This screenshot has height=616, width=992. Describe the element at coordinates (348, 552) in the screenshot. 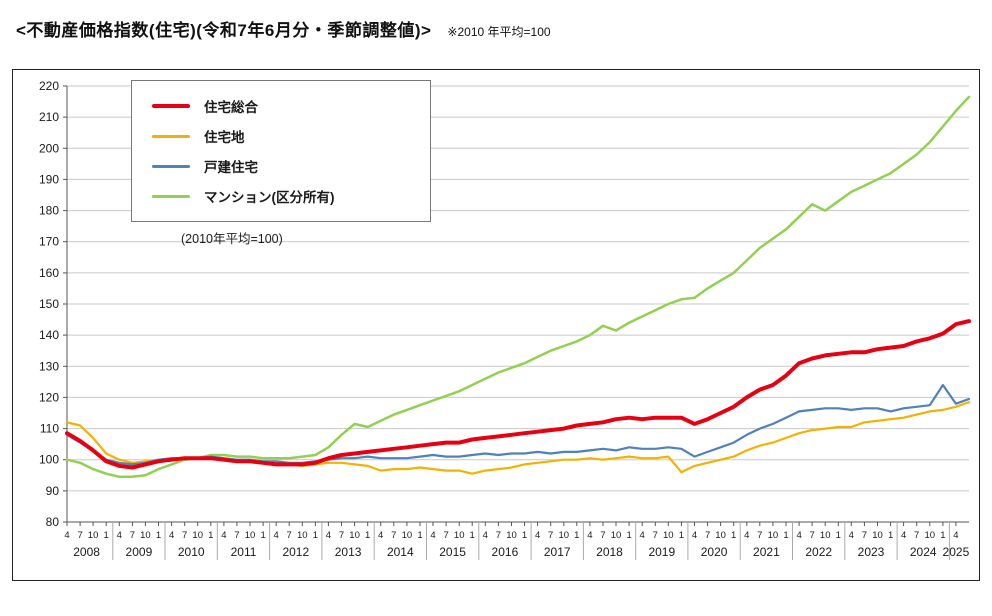

I see `svg-text: 2013` at that location.